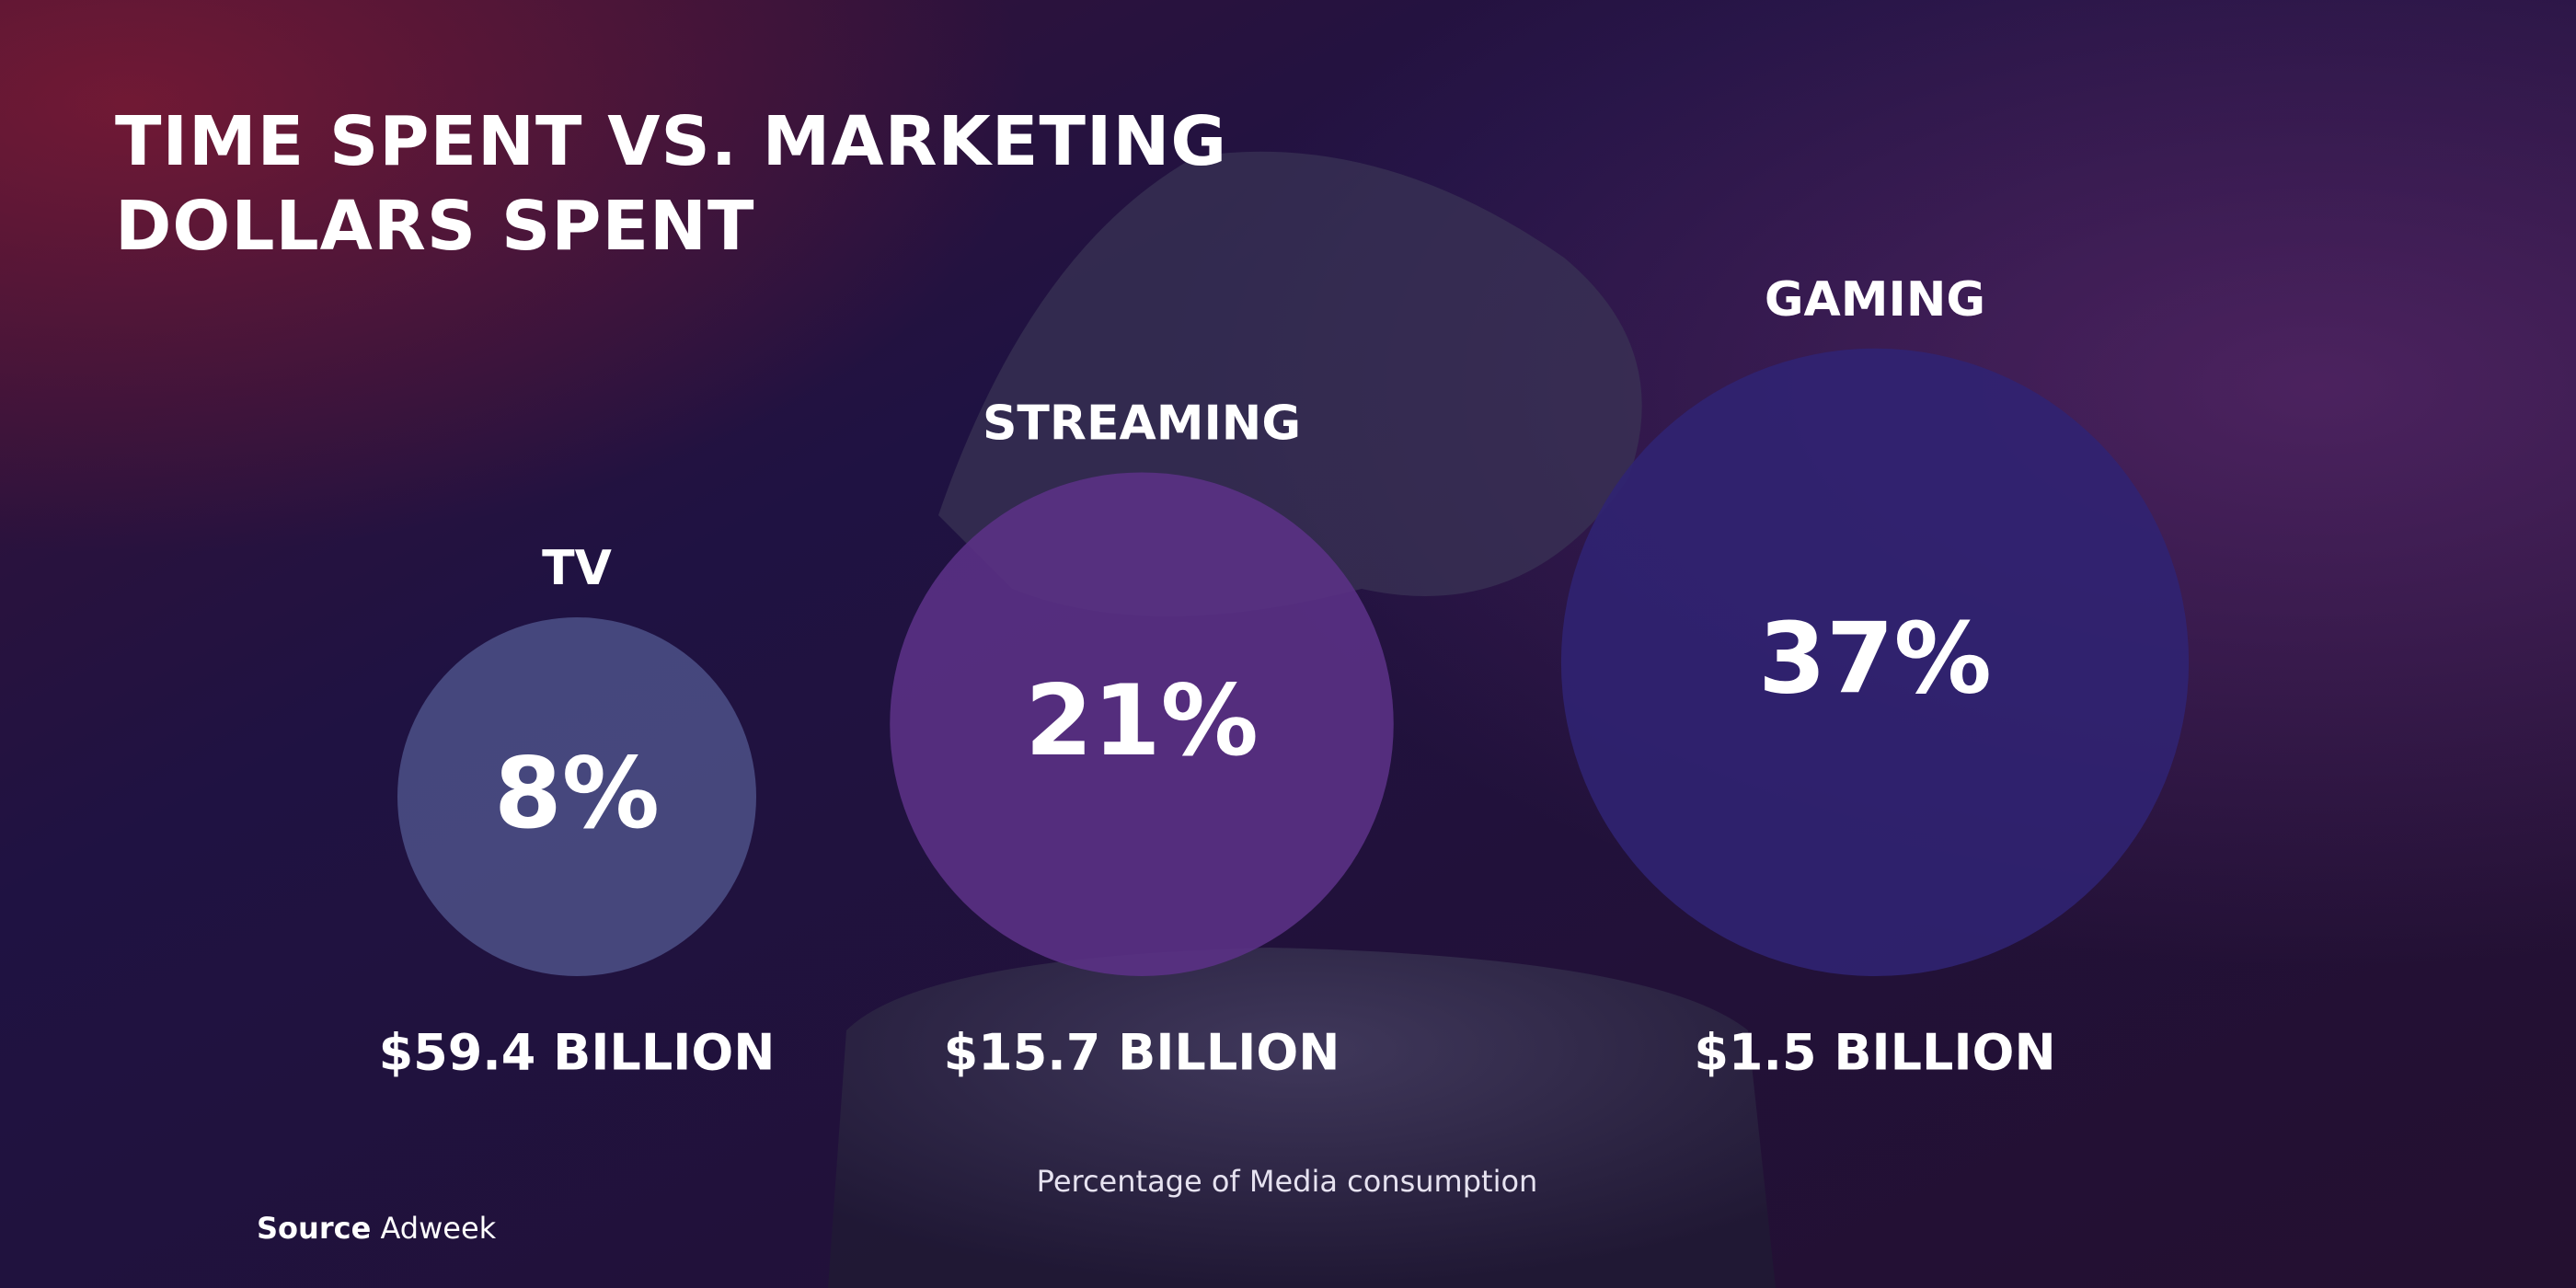 Image resolution: width=2576 pixels, height=1288 pixels. Describe the element at coordinates (577, 1053) in the screenshot. I see `spend-label: $59.4 BILLION` at that location.